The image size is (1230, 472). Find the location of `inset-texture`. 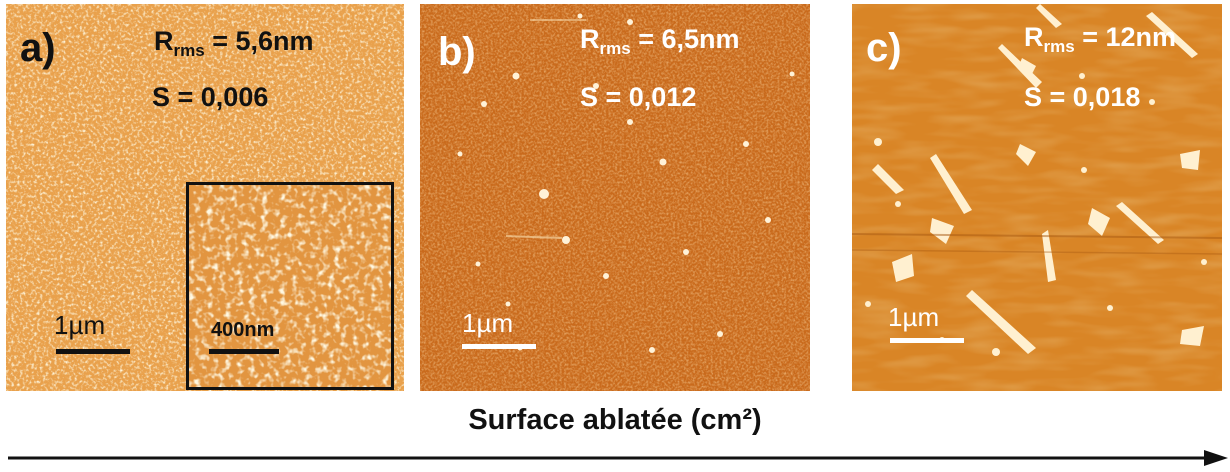

inset-texture is located at coordinates (290, 286).